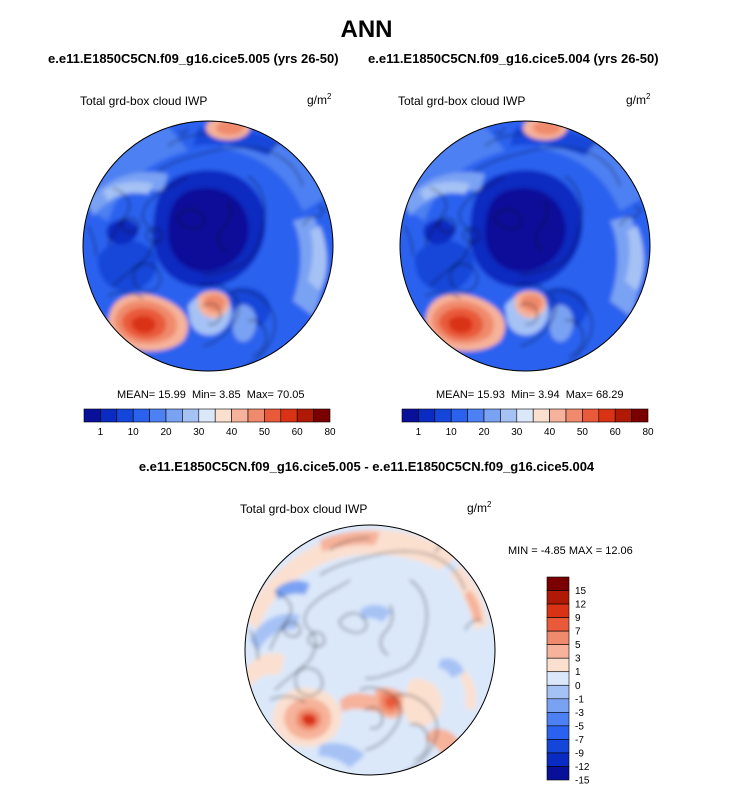 The width and height of the screenshot is (733, 789). I want to click on panel3-map-border, so click(370, 650).